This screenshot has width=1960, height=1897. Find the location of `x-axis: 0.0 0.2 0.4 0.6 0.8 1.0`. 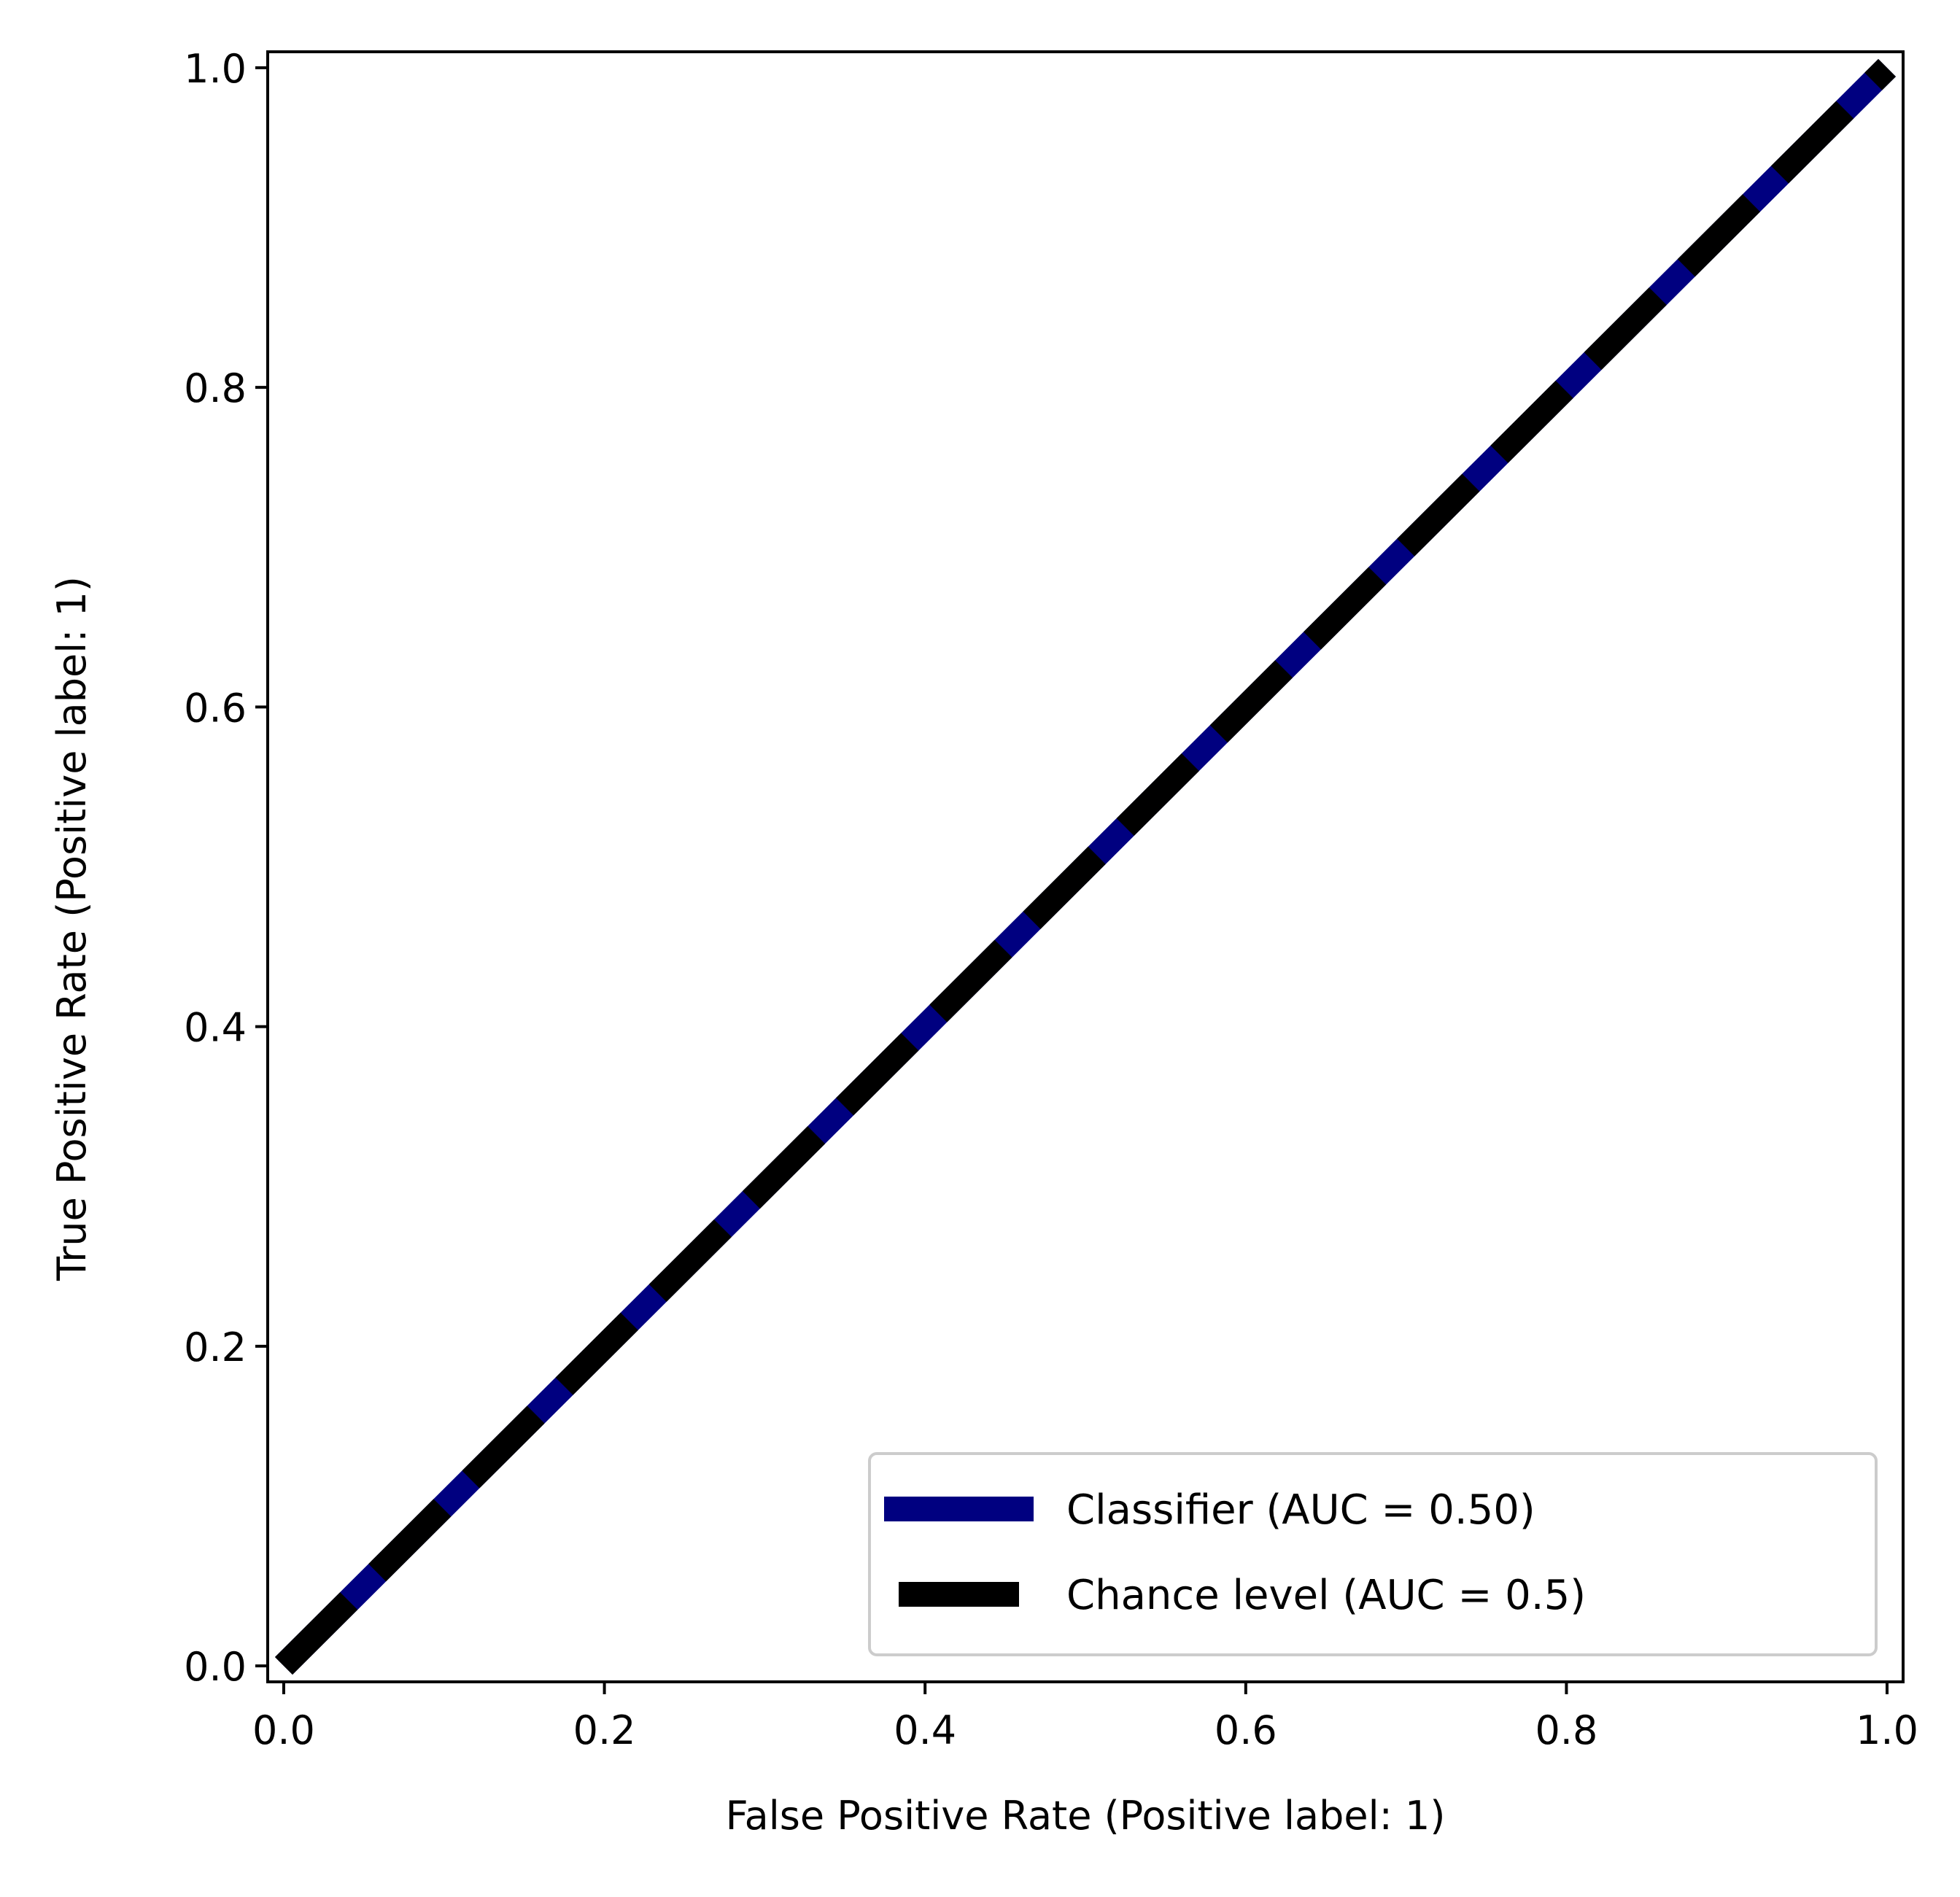

x-axis: 0.0 0.2 0.4 0.6 0.8 1.0 is located at coordinates (1085, 1717).